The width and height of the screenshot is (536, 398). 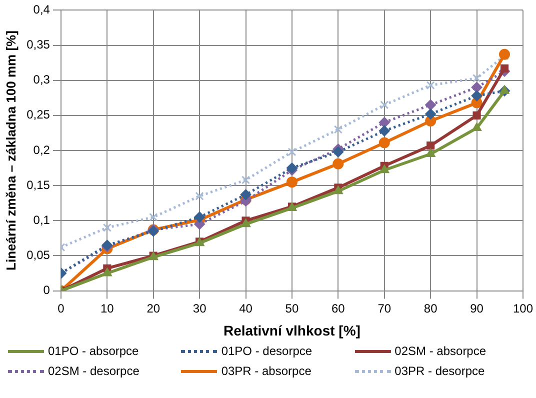 What do you see at coordinates (38, 45) in the screenshot?
I see `y-tick-label: 0,35` at bounding box center [38, 45].